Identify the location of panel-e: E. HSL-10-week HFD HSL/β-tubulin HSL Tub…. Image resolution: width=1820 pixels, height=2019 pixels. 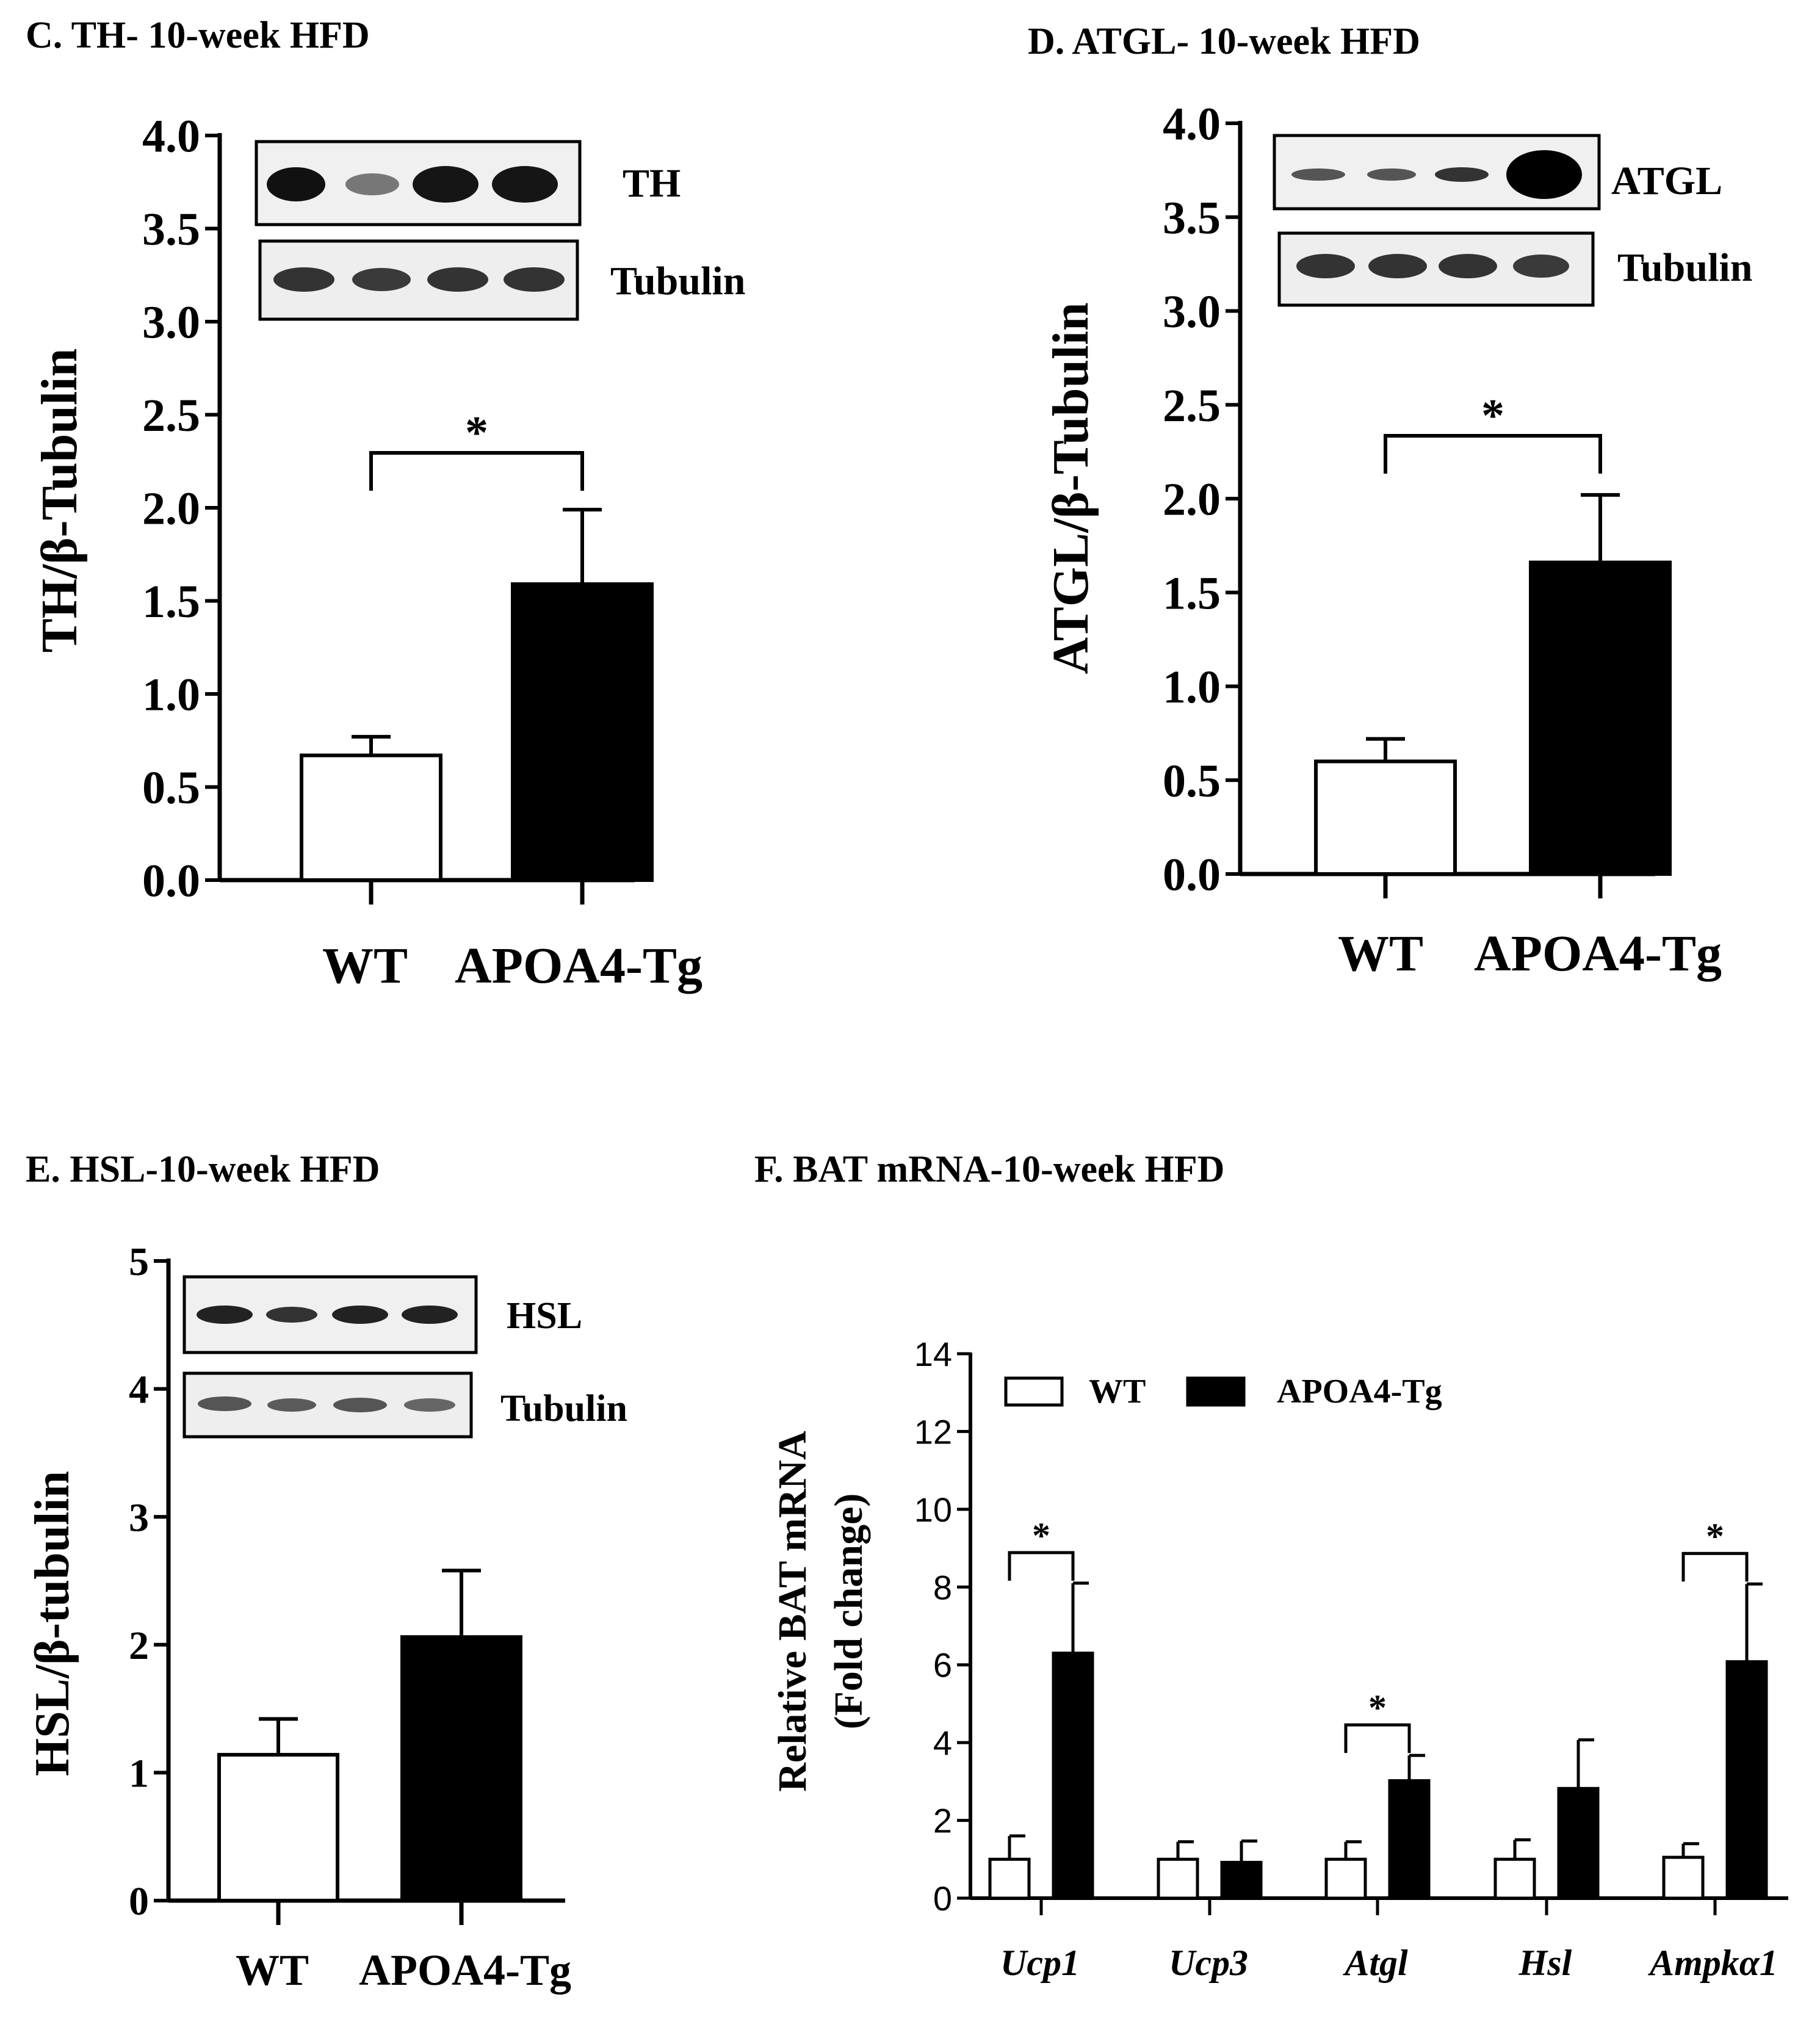
(326, 1572).